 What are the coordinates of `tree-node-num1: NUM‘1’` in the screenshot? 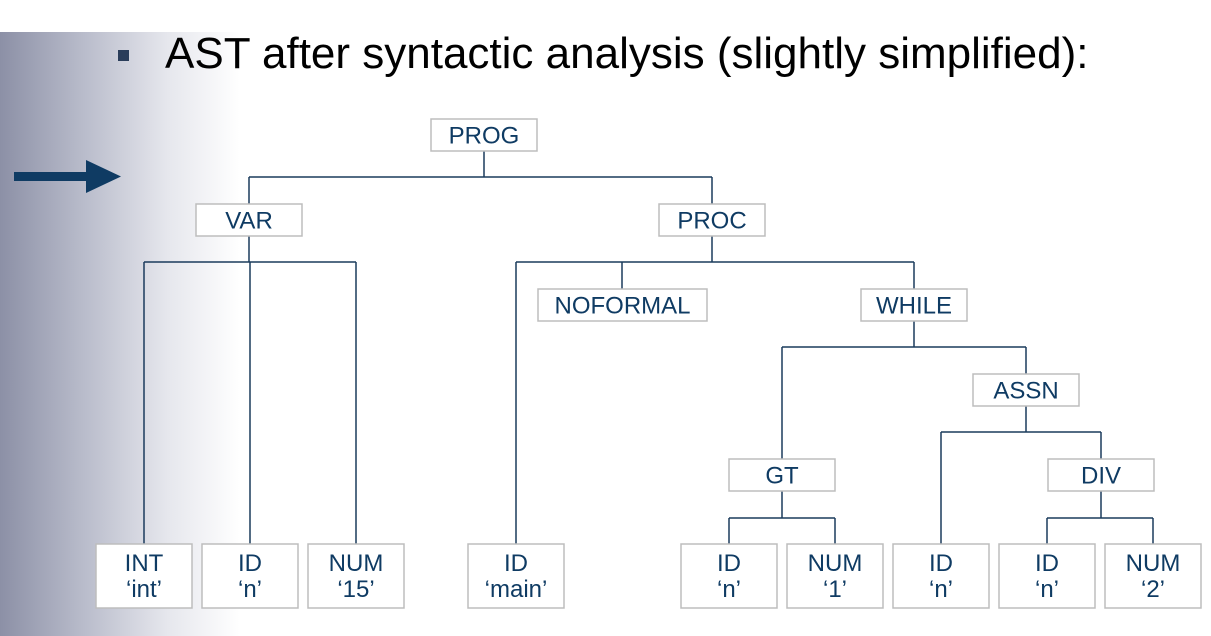 It's located at (835, 576).